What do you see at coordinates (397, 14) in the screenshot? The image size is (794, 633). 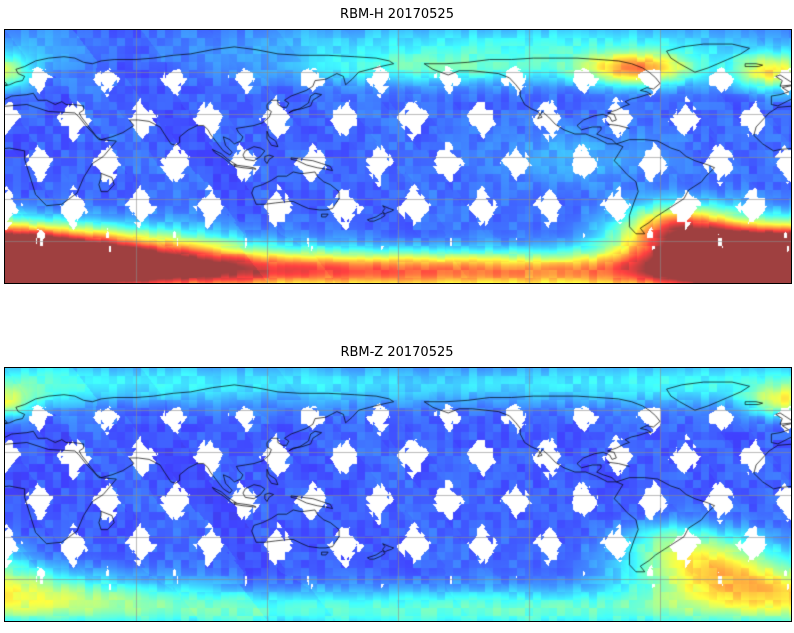 I see `panel-title-rbm-h: RBM-H 20170525` at bounding box center [397, 14].